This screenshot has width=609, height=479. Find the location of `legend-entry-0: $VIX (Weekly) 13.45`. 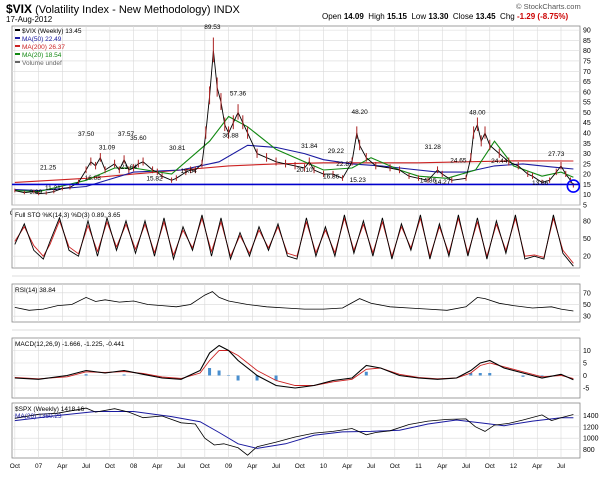

legend-entry-0: $VIX (Weekly) 13.45 is located at coordinates (52, 31).